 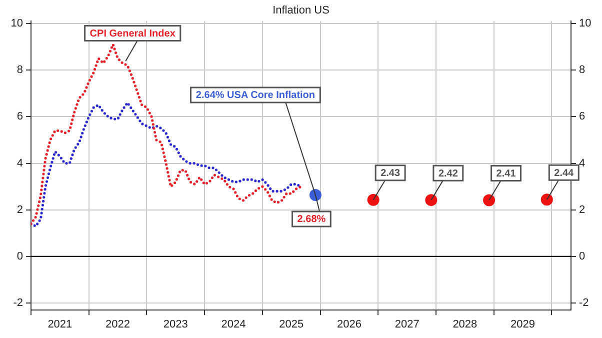 I want to click on y-tick-label: 2, so click(x=19, y=210).